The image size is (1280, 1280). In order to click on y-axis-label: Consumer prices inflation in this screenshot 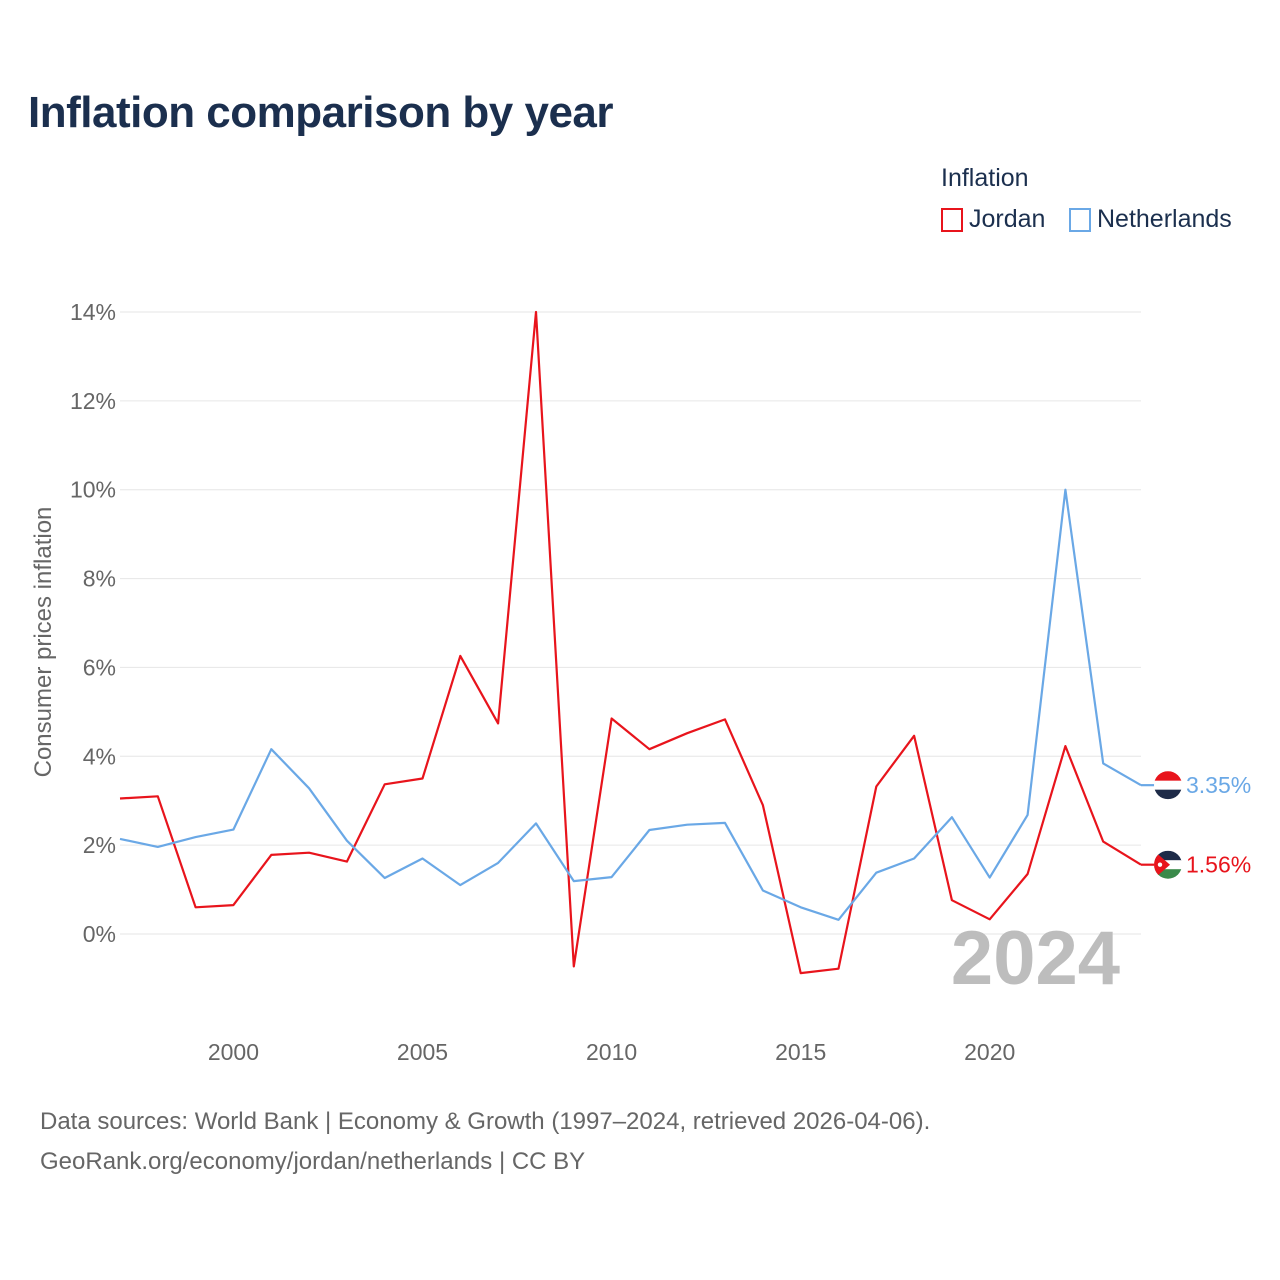, I will do `click(43, 642)`.